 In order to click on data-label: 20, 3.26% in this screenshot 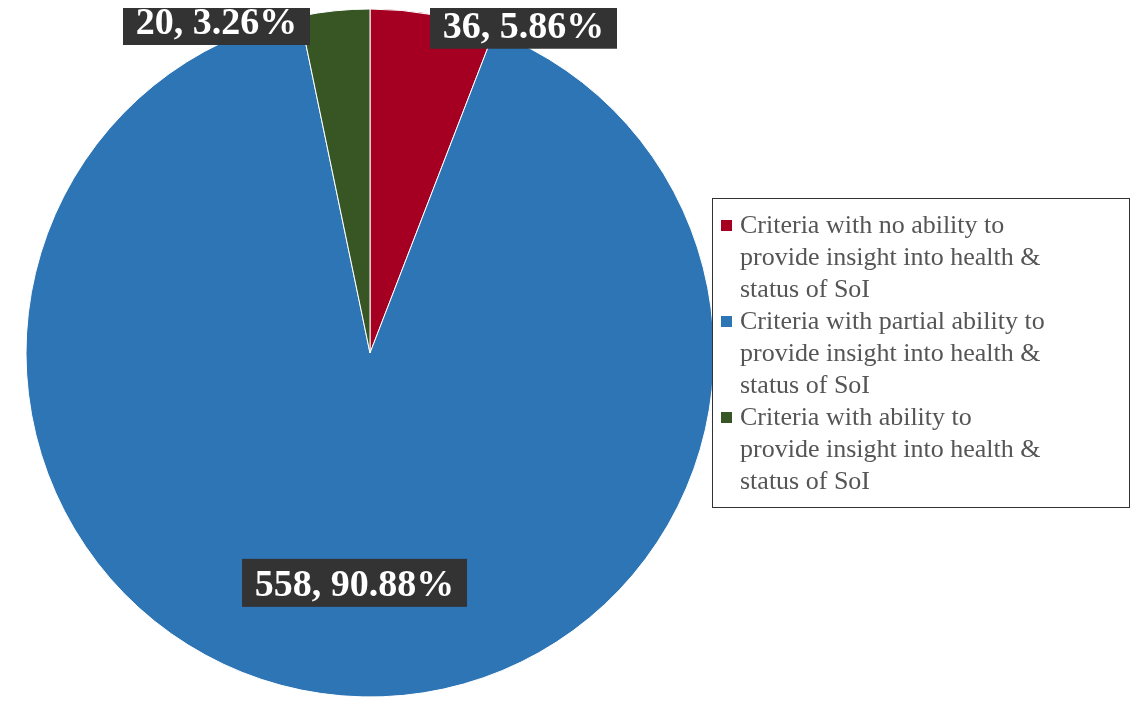, I will do `click(216, 21)`.